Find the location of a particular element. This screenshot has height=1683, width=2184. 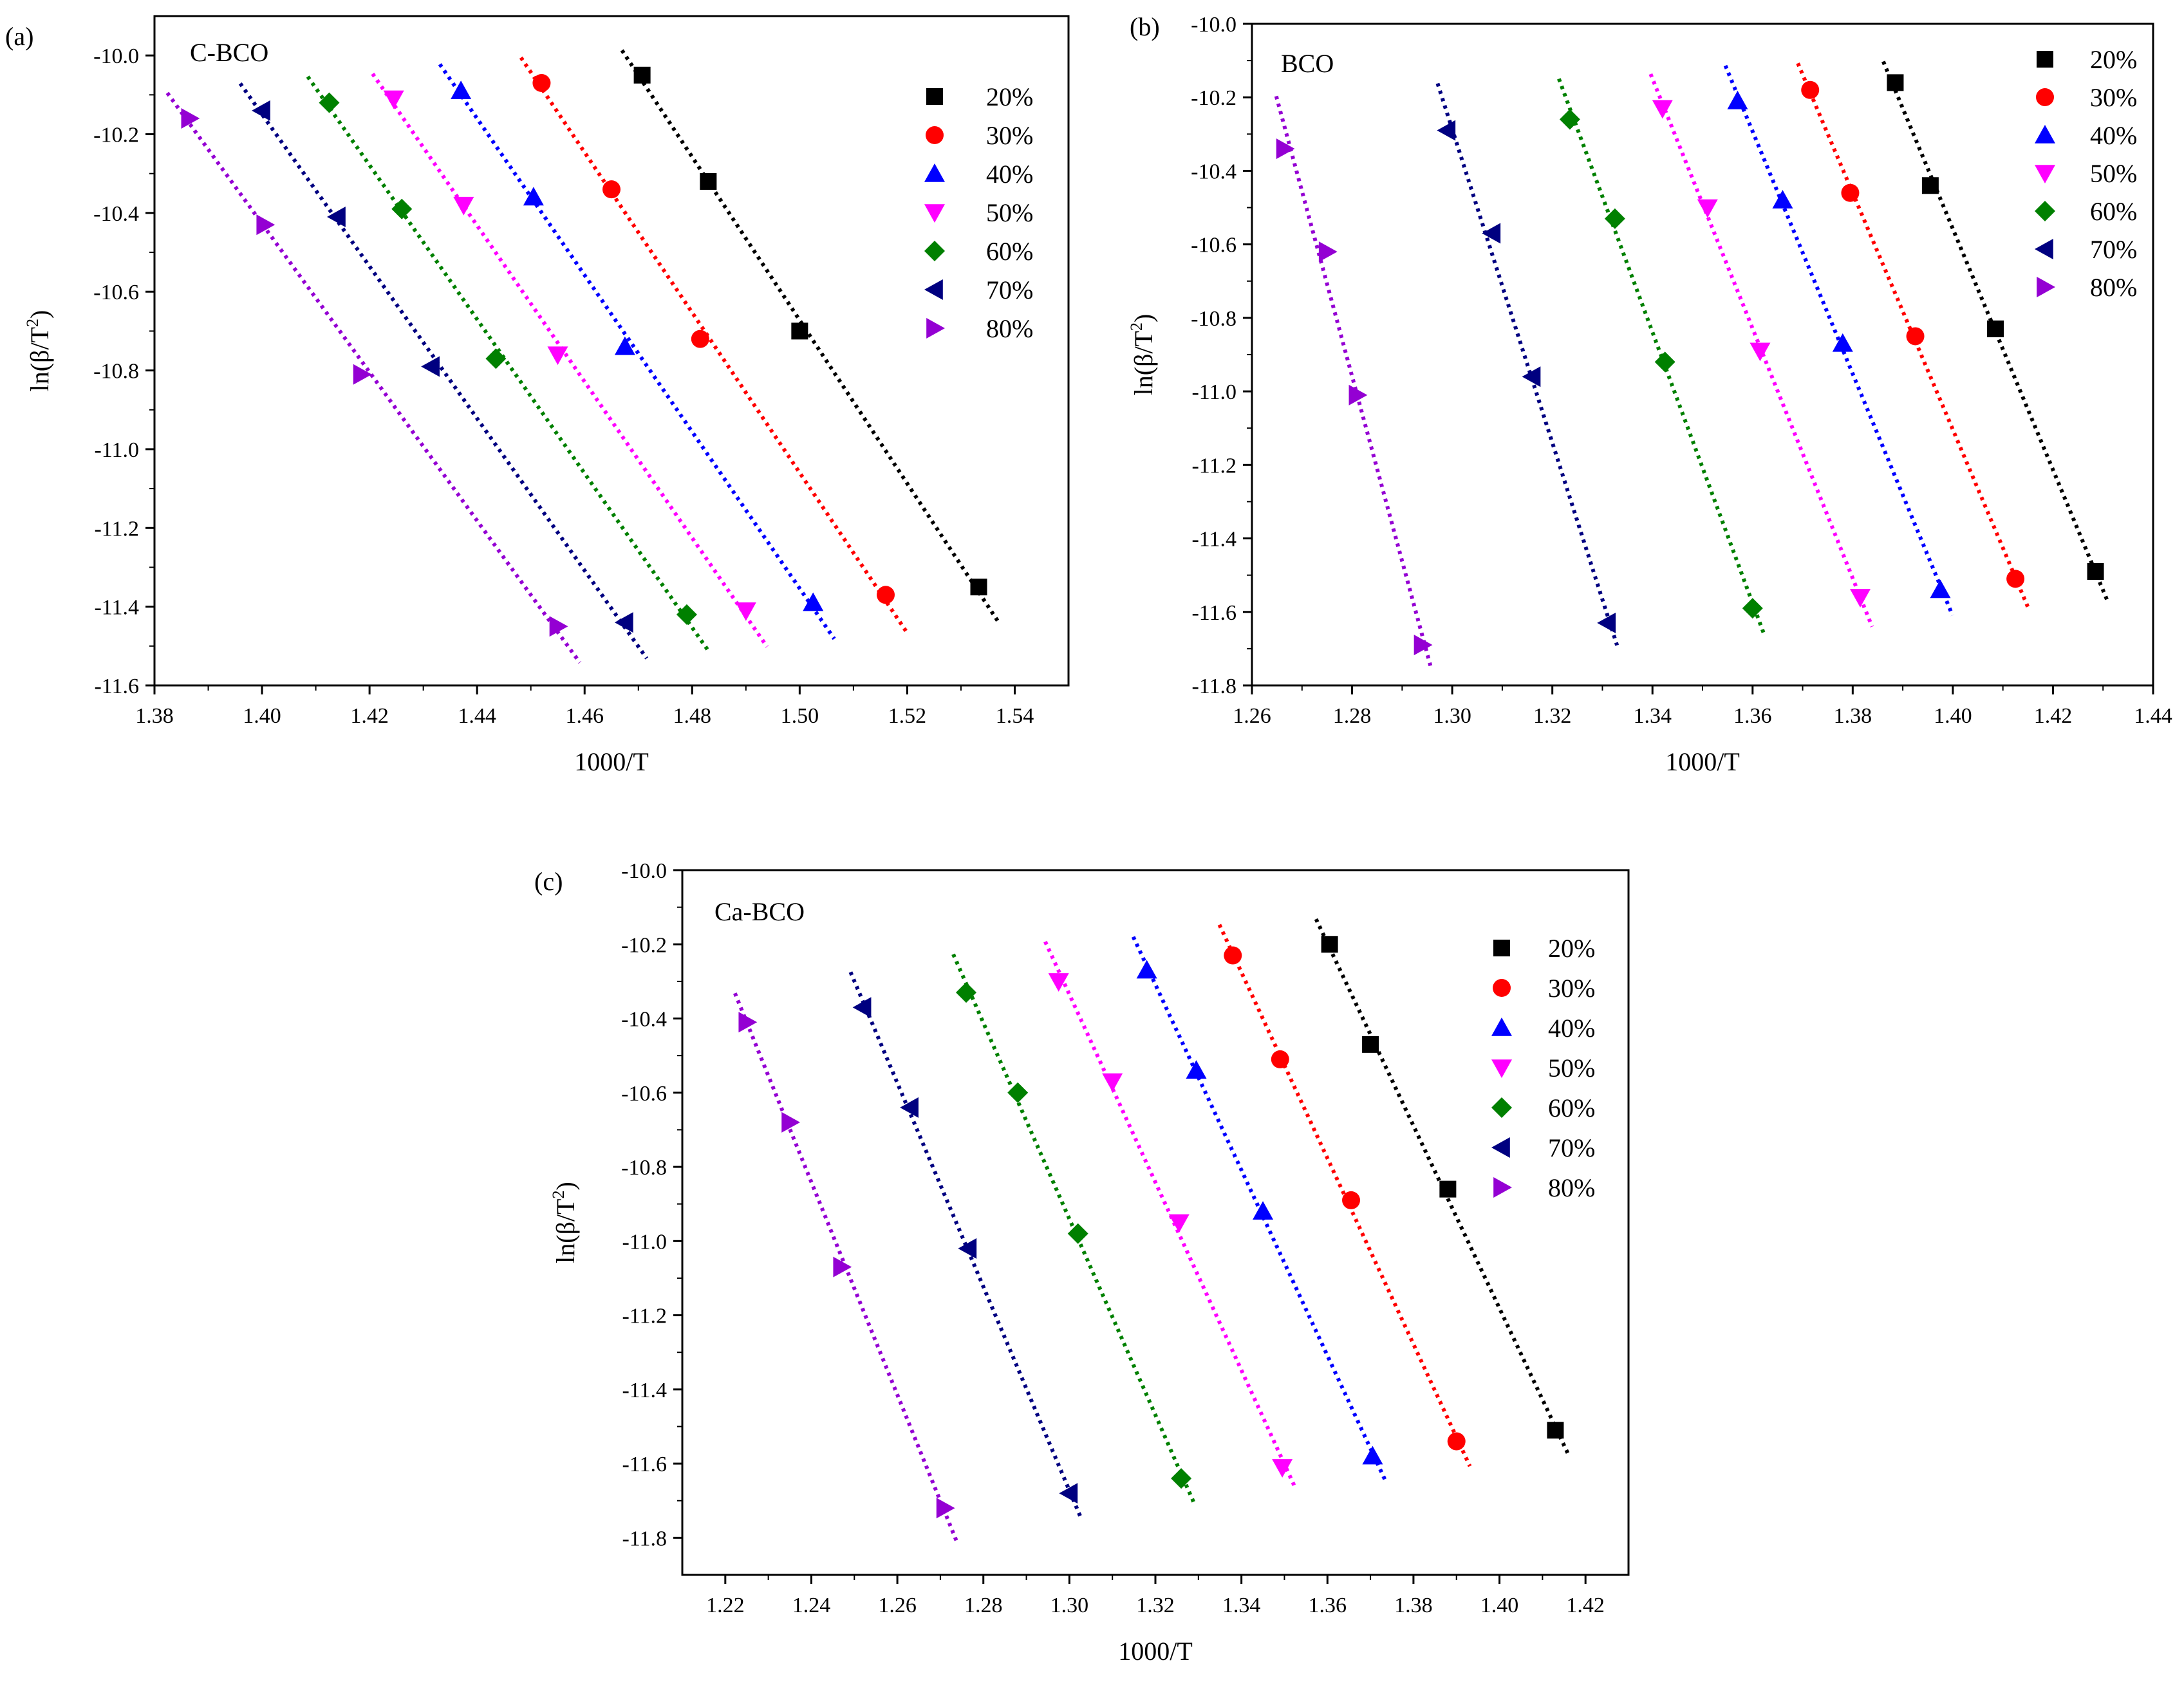

panel-label: (b) is located at coordinates (1145, 26).